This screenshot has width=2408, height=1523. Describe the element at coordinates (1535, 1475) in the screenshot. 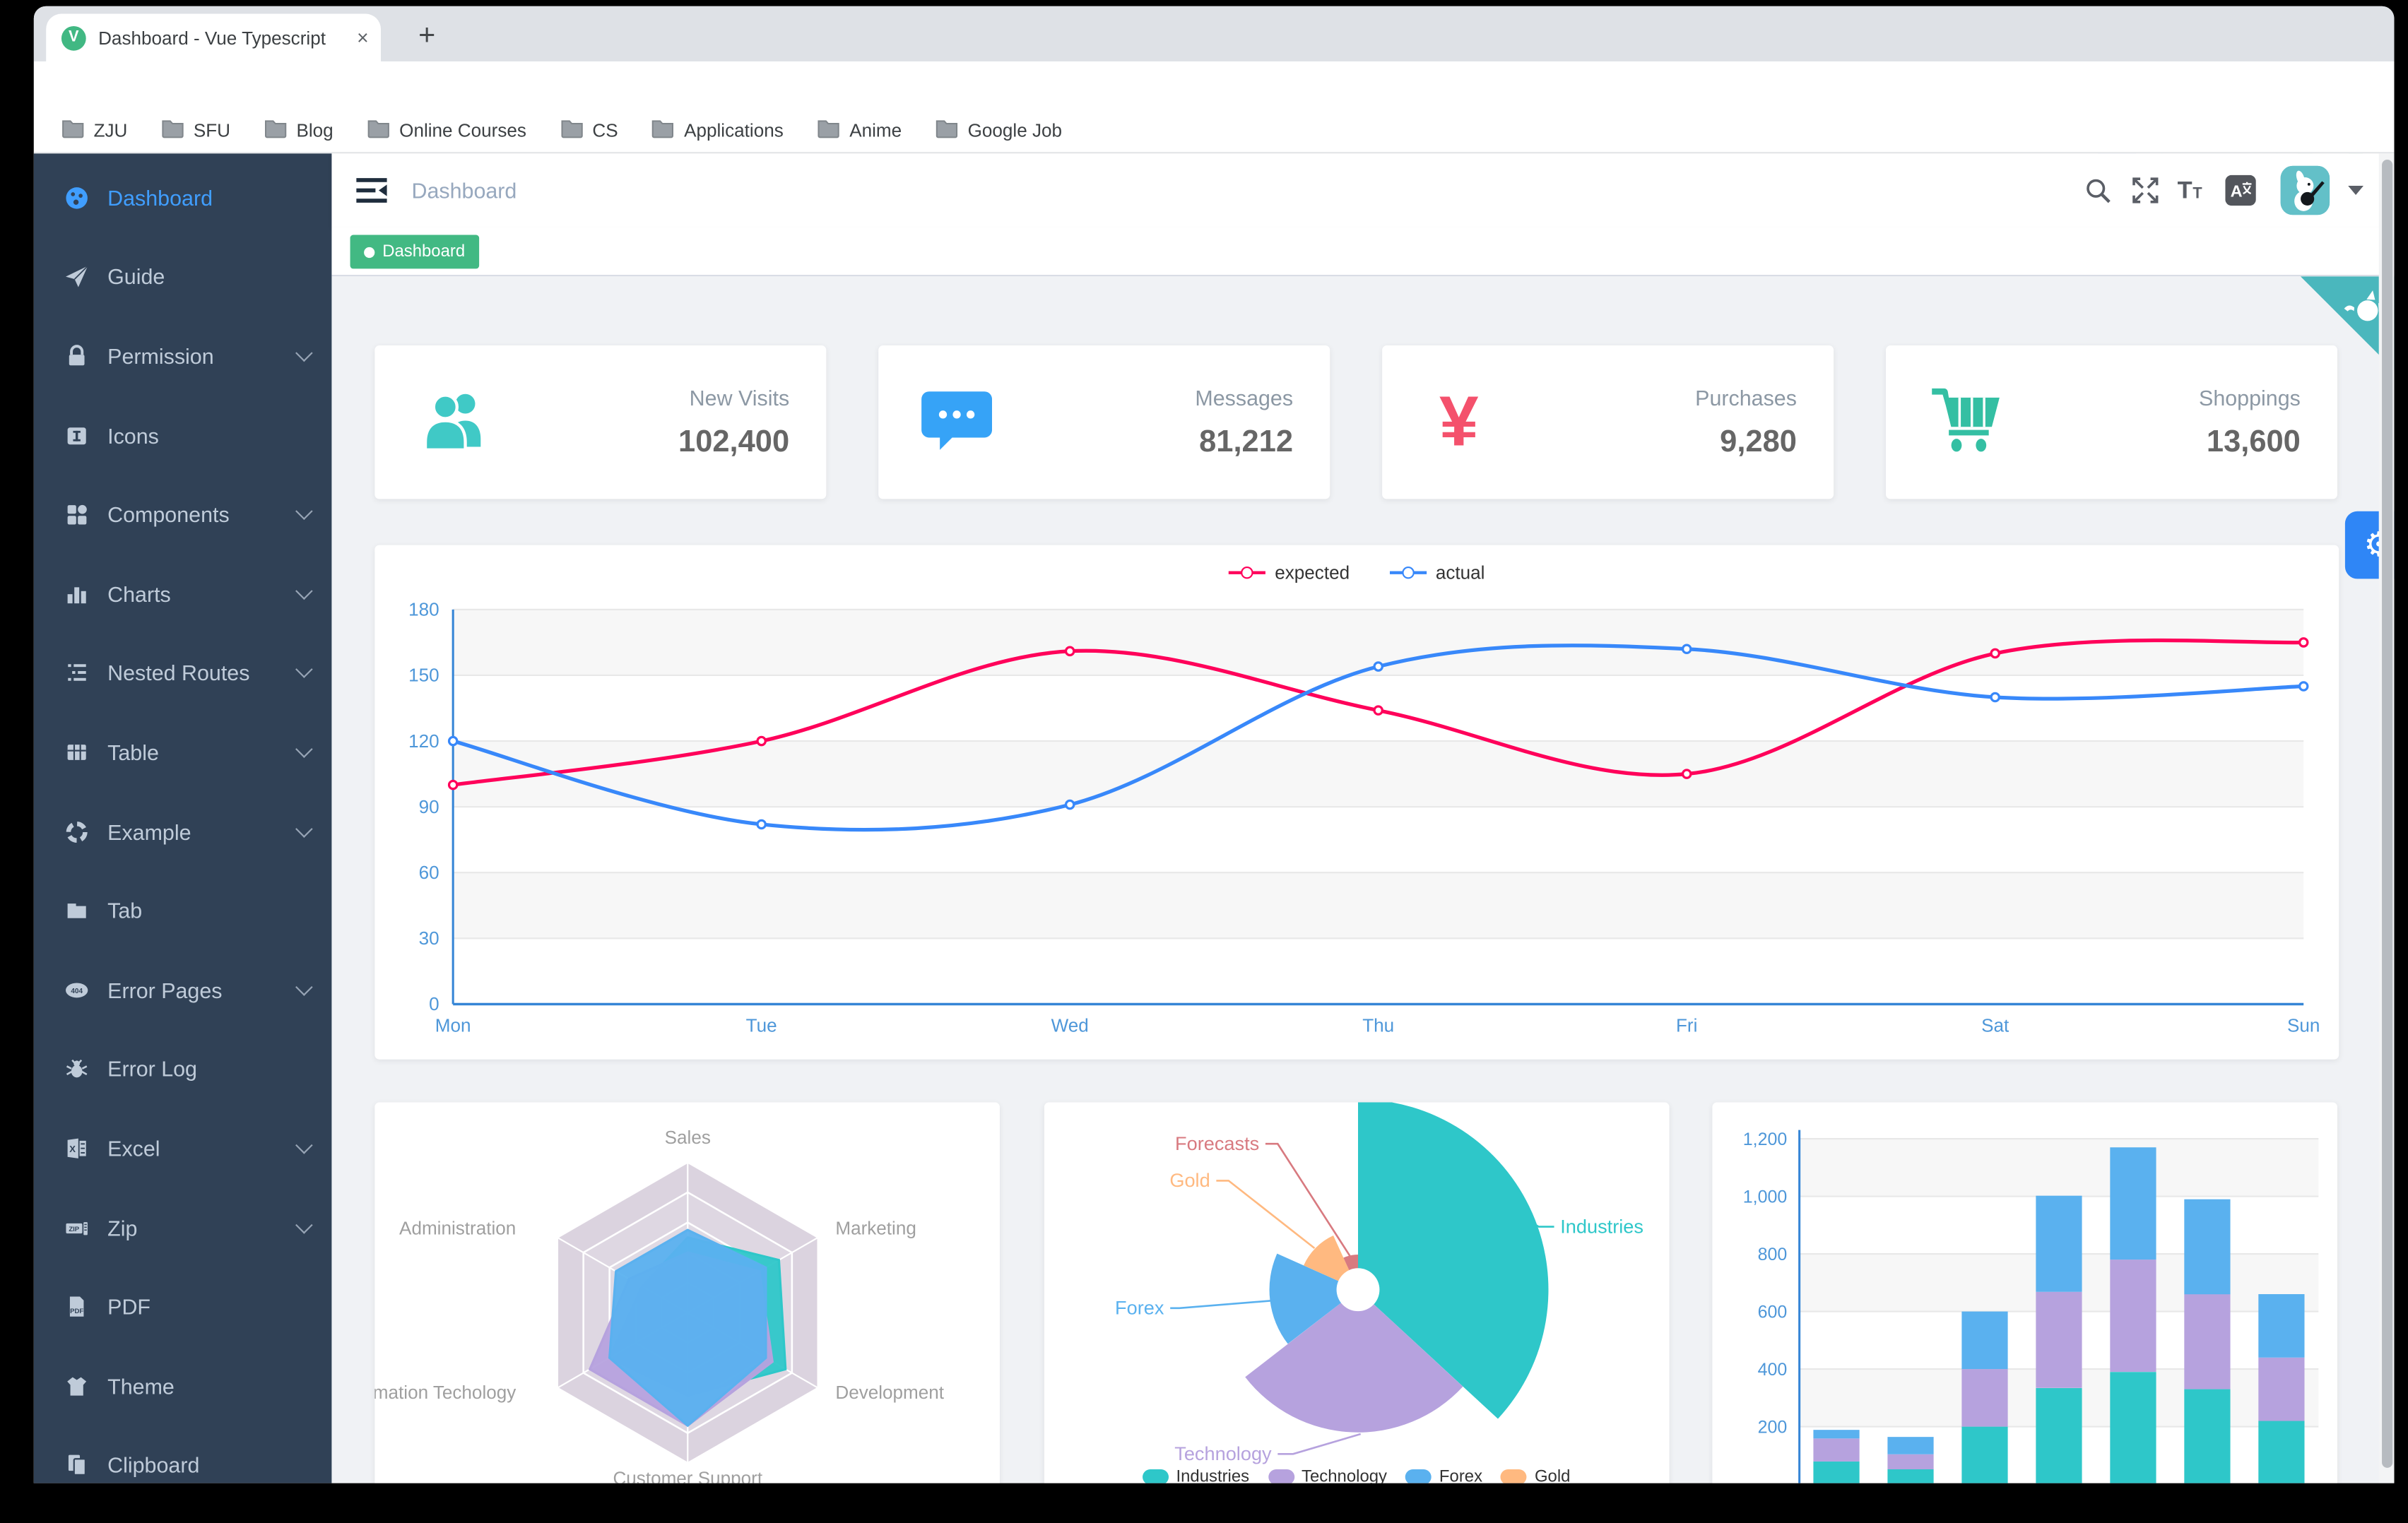

I see `pie-legend-item-gold: Gold` at that location.